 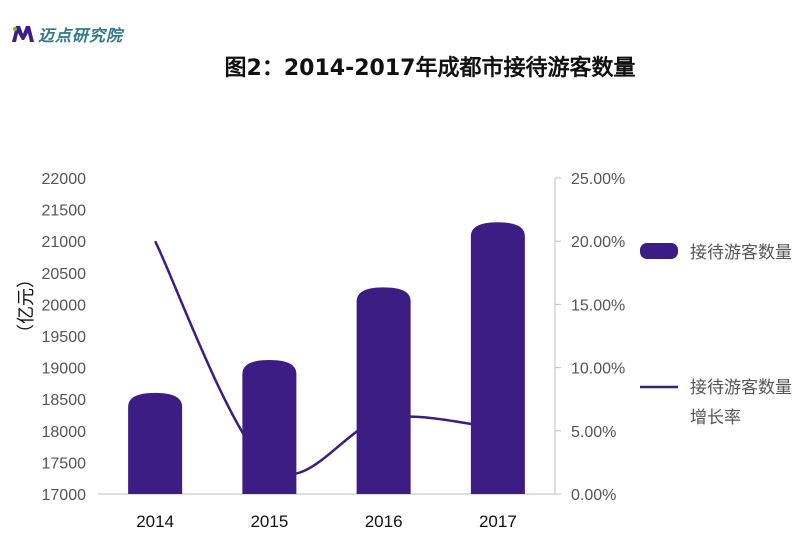 What do you see at coordinates (269, 427) in the screenshot?
I see `bar-2015` at bounding box center [269, 427].